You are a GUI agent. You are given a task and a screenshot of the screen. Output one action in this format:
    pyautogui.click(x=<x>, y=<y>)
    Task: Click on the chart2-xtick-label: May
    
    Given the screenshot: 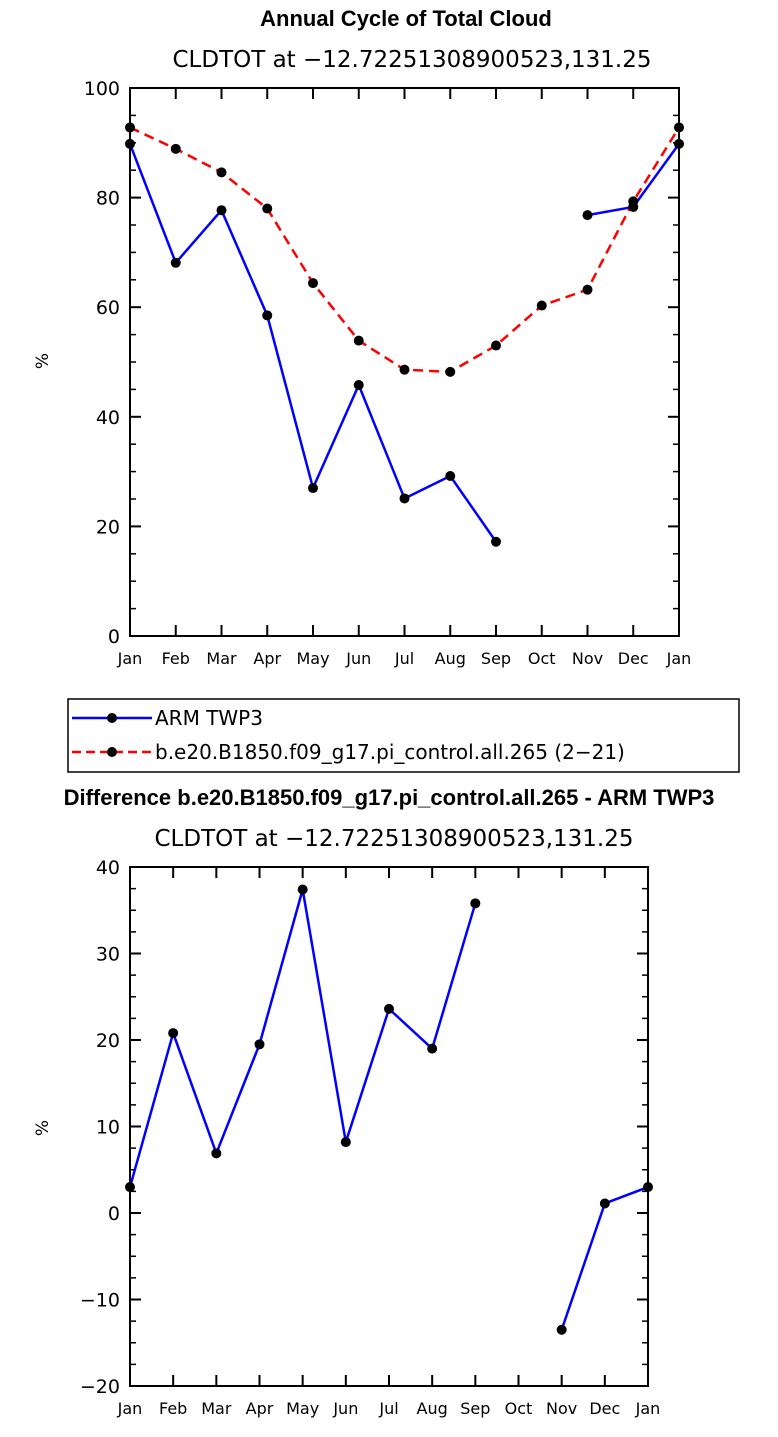 What is the action you would take?
    pyautogui.click(x=302, y=1408)
    